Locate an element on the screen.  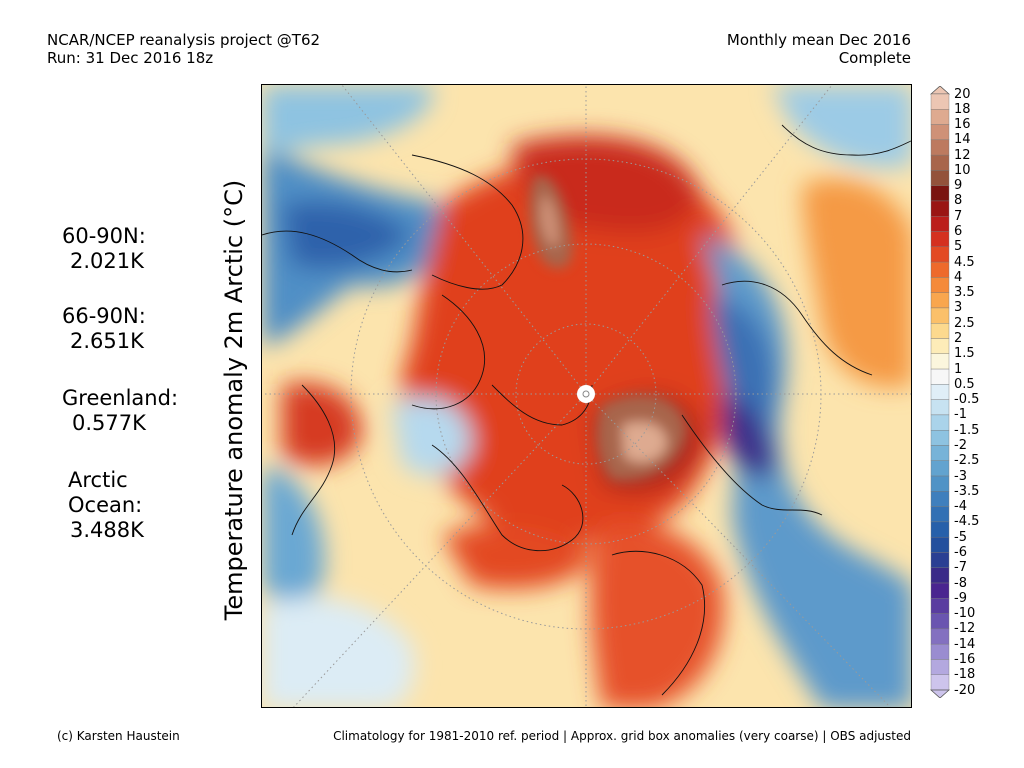
colorbar-tick-label: 6 is located at coordinates (958, 232).